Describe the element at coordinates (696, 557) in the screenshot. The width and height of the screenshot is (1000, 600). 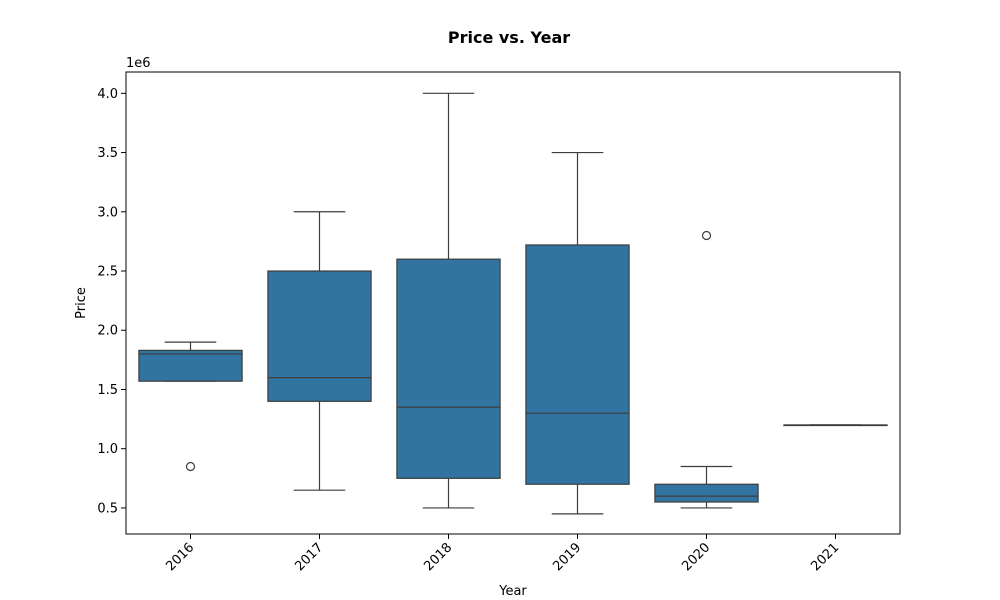
I see `x-tick-label: 2020` at that location.